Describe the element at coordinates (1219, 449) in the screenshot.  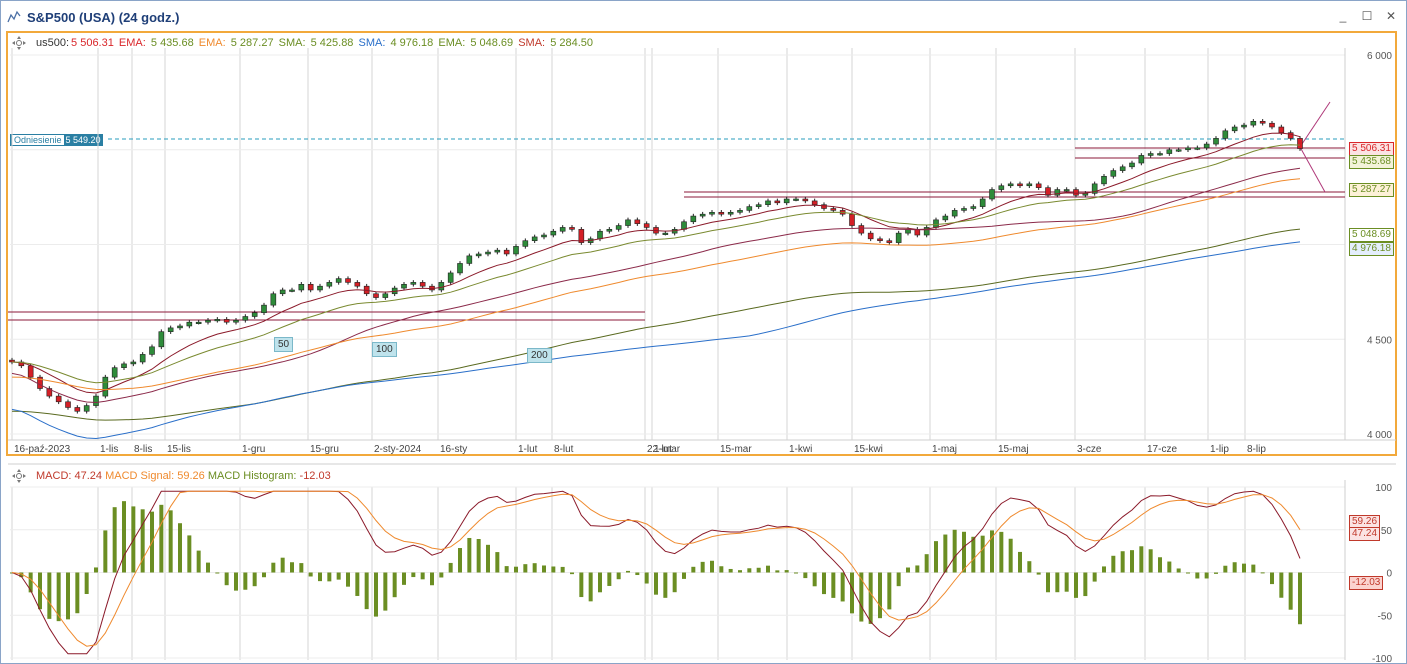
I see `date-label: 1-lip` at that location.